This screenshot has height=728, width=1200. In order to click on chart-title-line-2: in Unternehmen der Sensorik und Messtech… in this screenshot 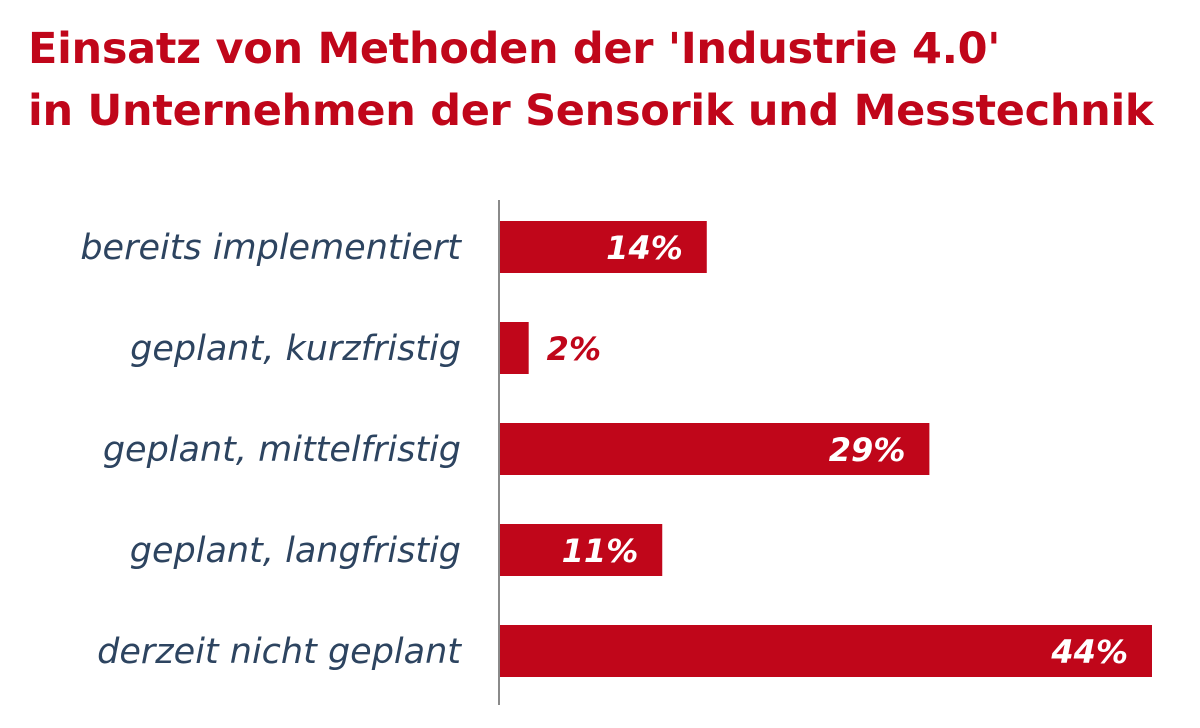, I will do `click(591, 111)`.